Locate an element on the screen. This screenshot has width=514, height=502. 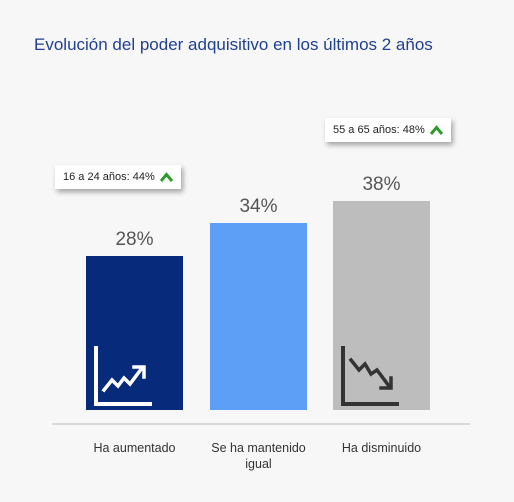
annotation-callout: 55 a 65 años: 48% is located at coordinates (388, 130).